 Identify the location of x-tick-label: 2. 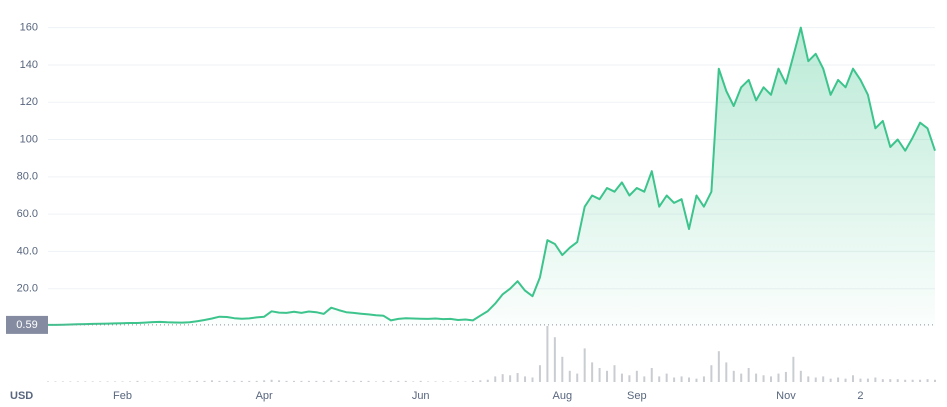
(860, 396).